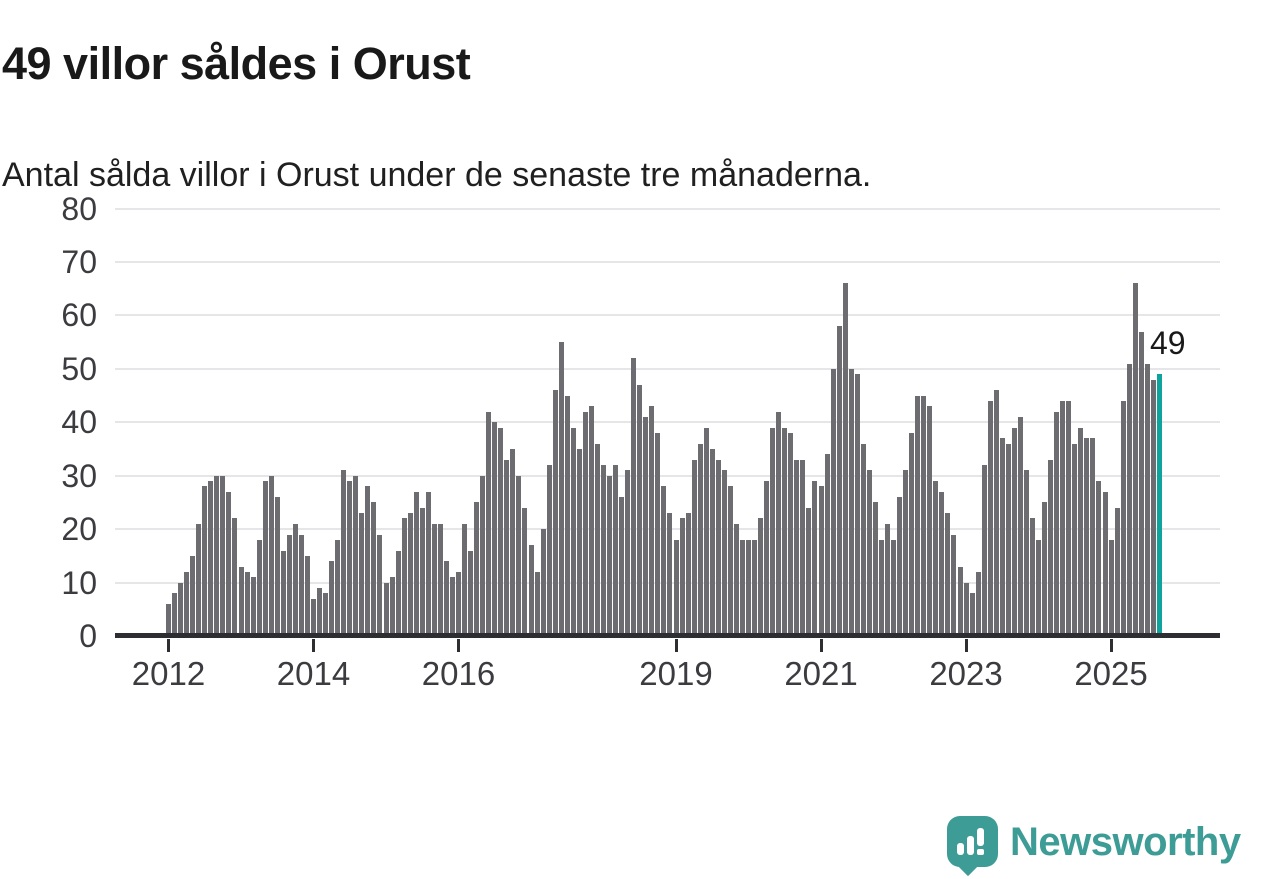 This screenshot has height=879, width=1262. Describe the element at coordinates (1159, 505) in the screenshot. I see `bar-current-period` at that location.